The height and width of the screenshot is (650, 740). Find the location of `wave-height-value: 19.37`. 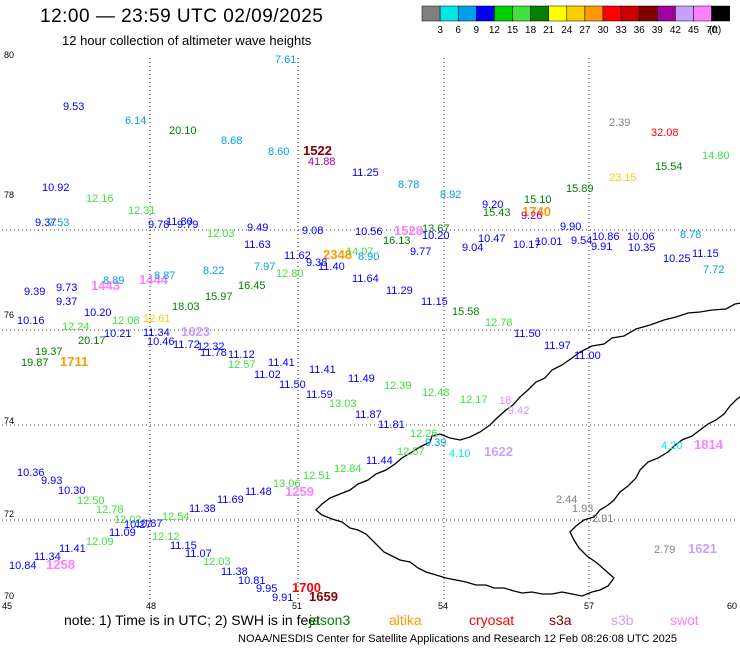

wave-height-value: 19.37 is located at coordinates (49, 352).